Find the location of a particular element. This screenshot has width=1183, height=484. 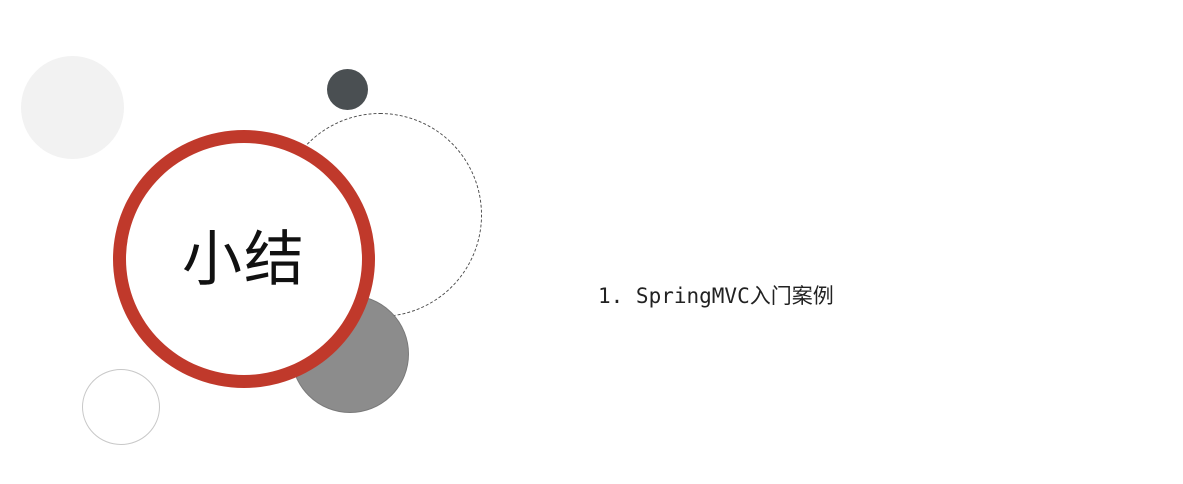

slide-title: 小结 is located at coordinates (244, 260).